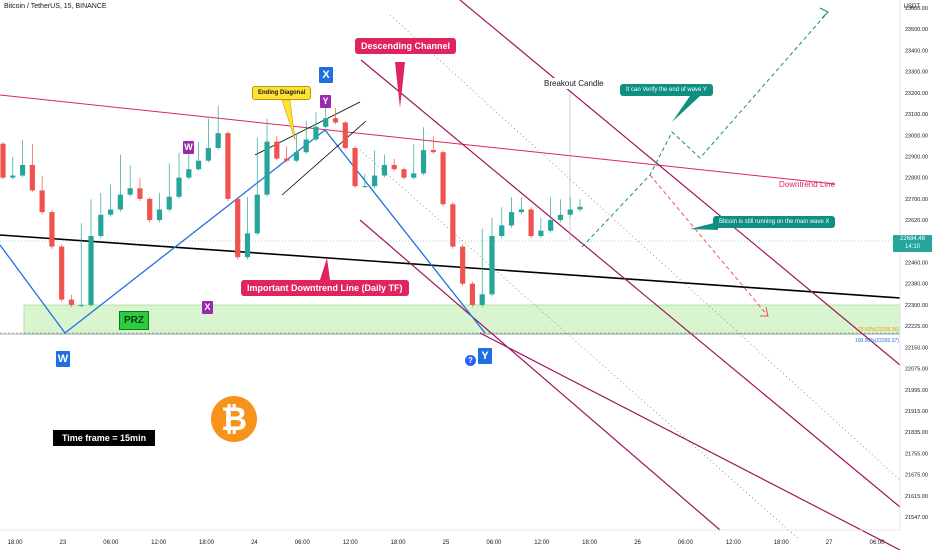 This screenshot has height=550, width=932. What do you see at coordinates (879, 330) in the screenshot?
I see `fib-786-label: 78.60%(22296.96)` at bounding box center [879, 330].